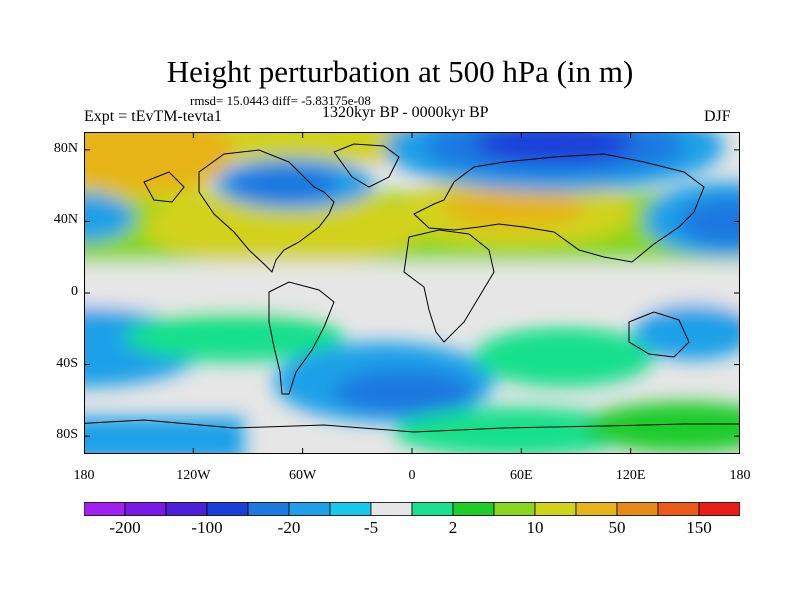  I want to click on experiment-label: Expt = tEvTM-tevta1, so click(153, 116).